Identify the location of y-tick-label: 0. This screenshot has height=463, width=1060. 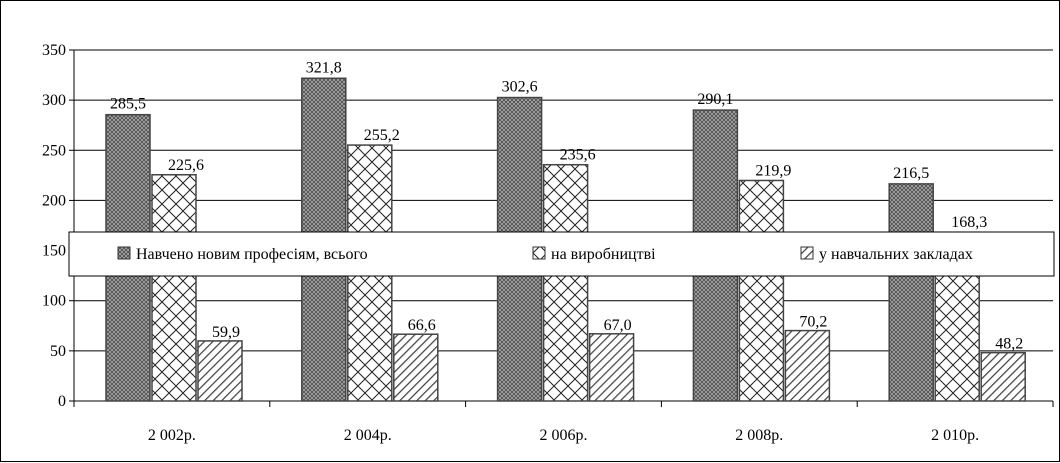
(62, 401).